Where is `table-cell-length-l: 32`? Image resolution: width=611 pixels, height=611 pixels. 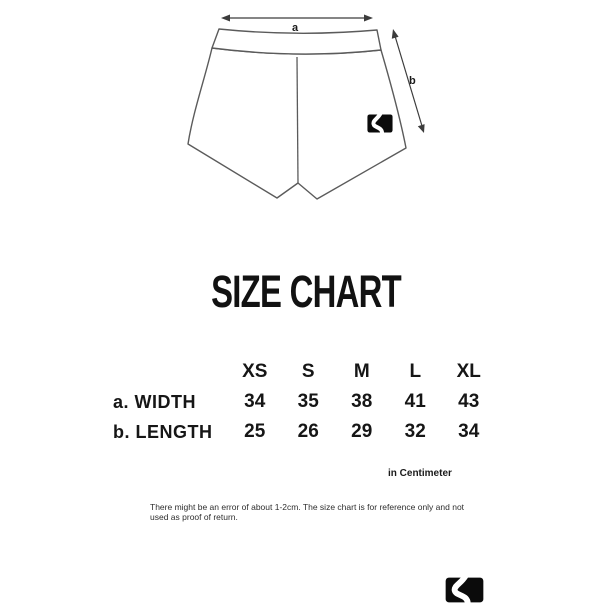
table-cell-length-l: 32 is located at coordinates (415, 431).